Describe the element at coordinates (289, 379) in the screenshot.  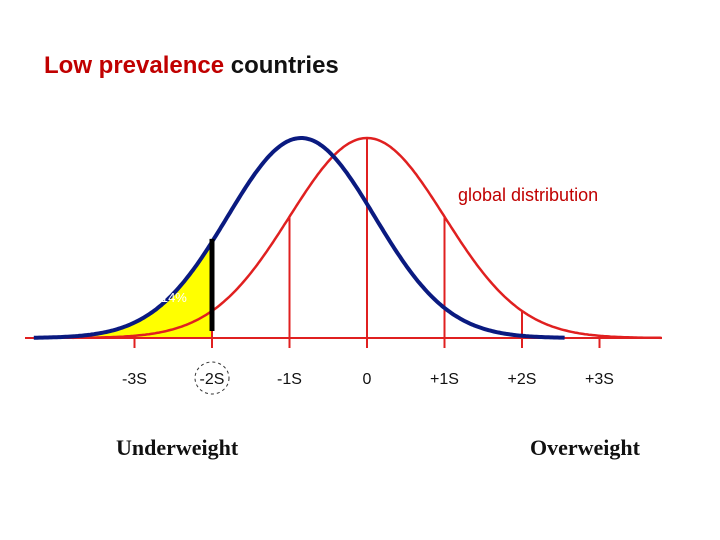
I see `x-tick-label: -1S` at that location.